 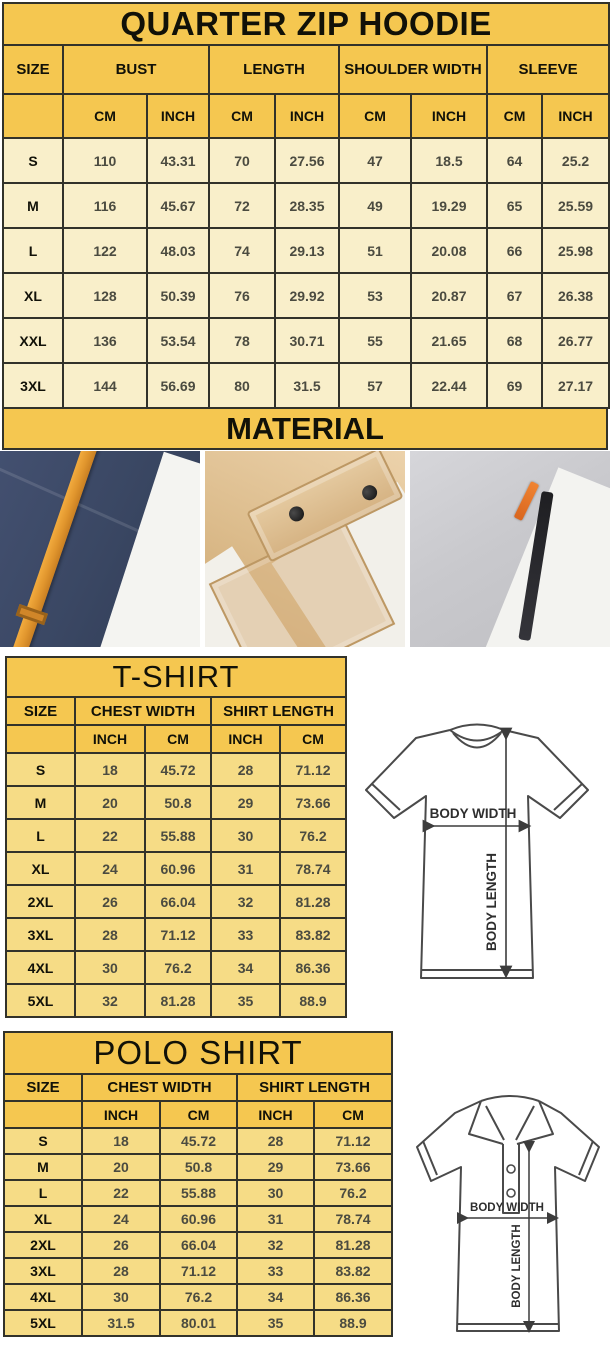 What do you see at coordinates (375, 250) in the screenshot?
I see `size-value-cell: 51` at bounding box center [375, 250].